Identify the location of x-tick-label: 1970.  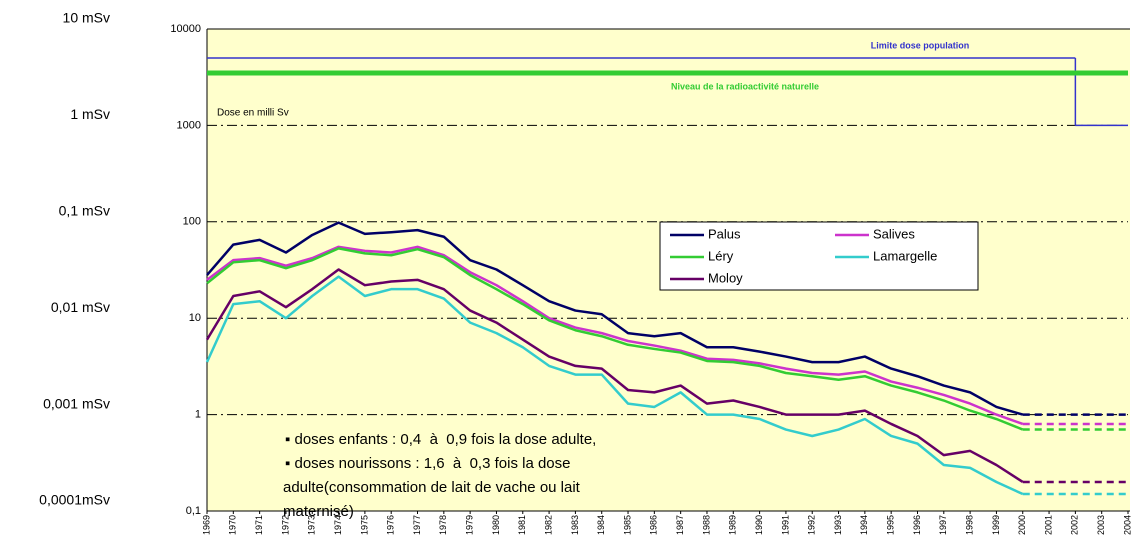
(233, 525).